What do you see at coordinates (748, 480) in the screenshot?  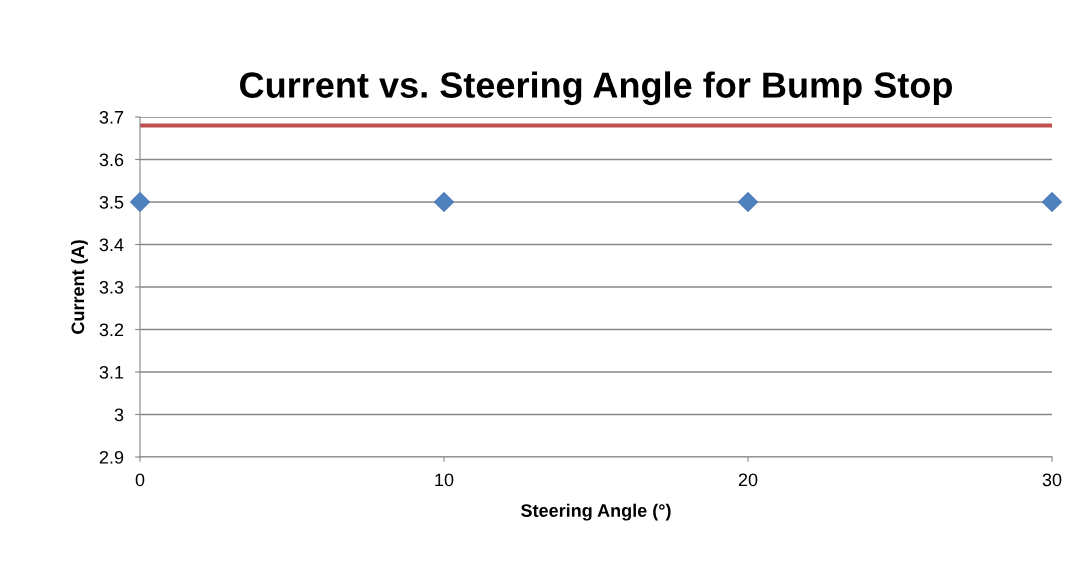 I see `x-tick-label: 20` at bounding box center [748, 480].